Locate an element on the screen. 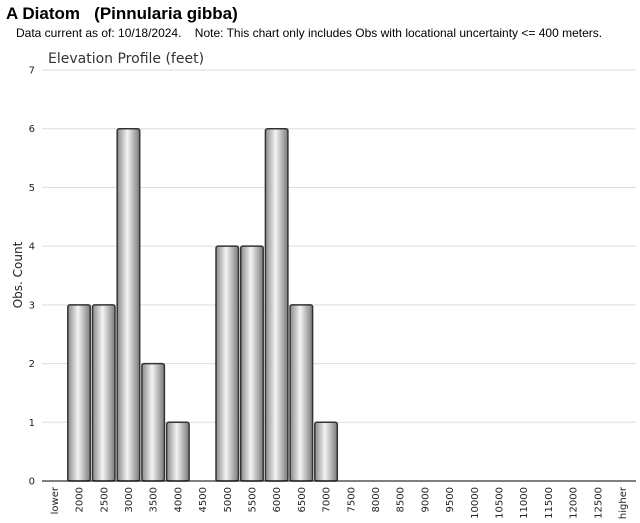 The width and height of the screenshot is (640, 523). x-tick-label: 4000 is located at coordinates (178, 499).